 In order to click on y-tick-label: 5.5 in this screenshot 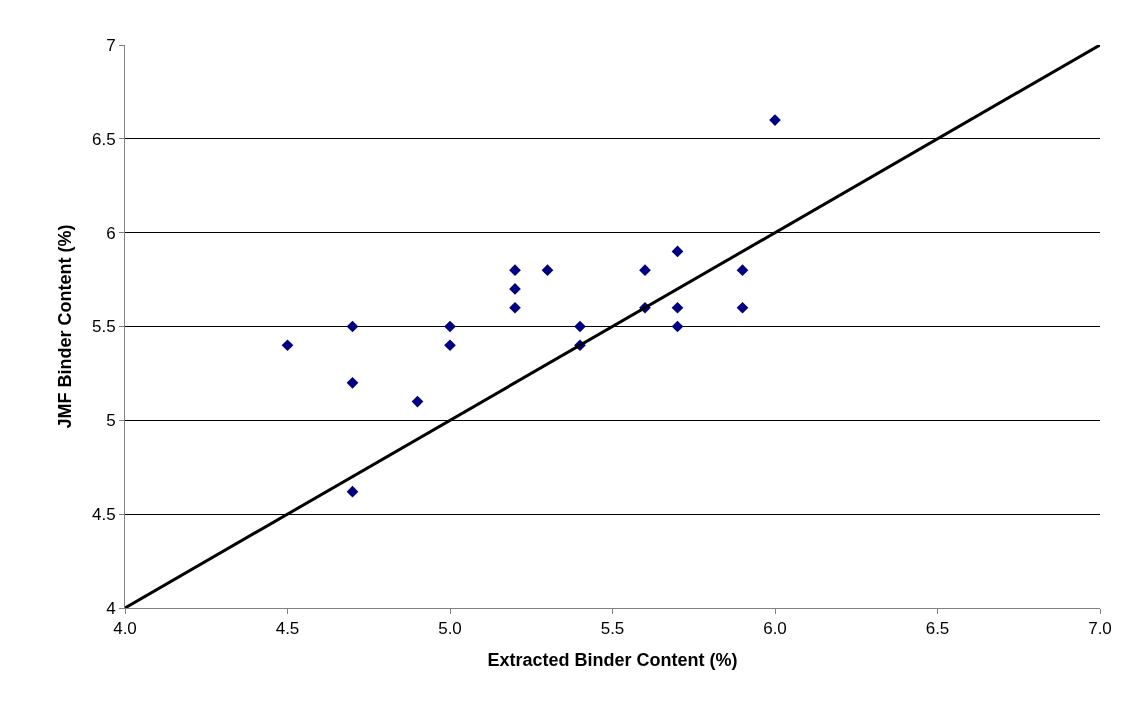, I will do `click(103, 327)`.